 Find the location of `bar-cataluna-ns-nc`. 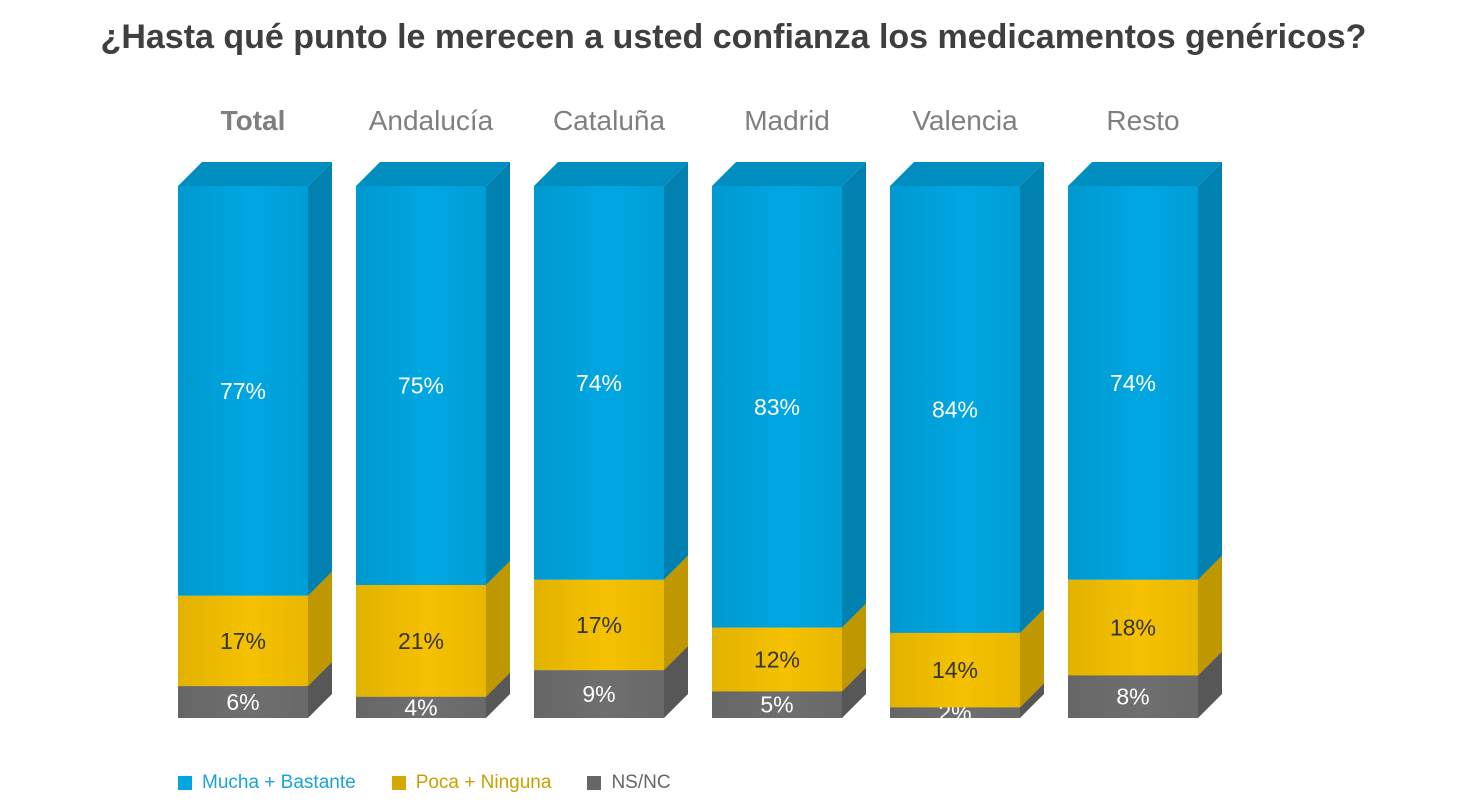

bar-cataluna-ns-nc is located at coordinates (599, 694).